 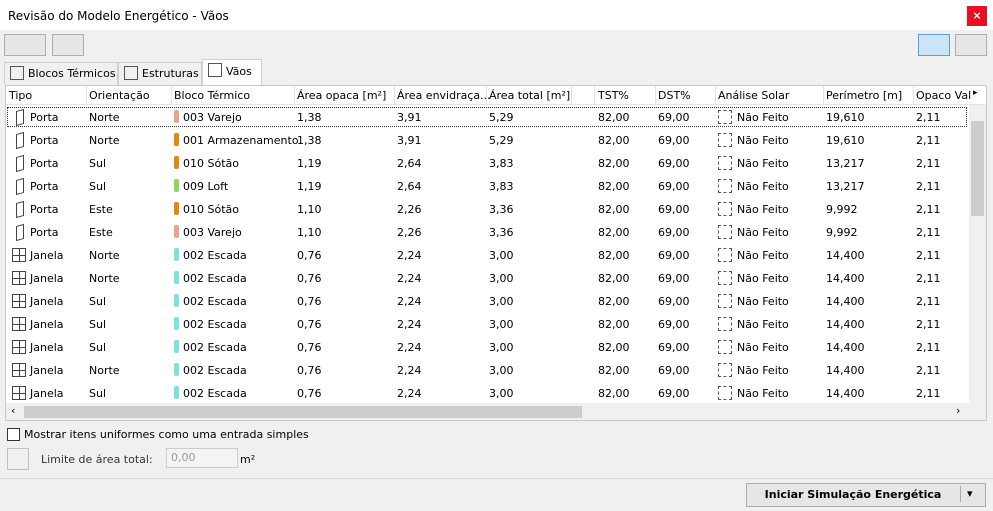 What do you see at coordinates (409, 209) in the screenshot?
I see `cell: 2,26` at bounding box center [409, 209].